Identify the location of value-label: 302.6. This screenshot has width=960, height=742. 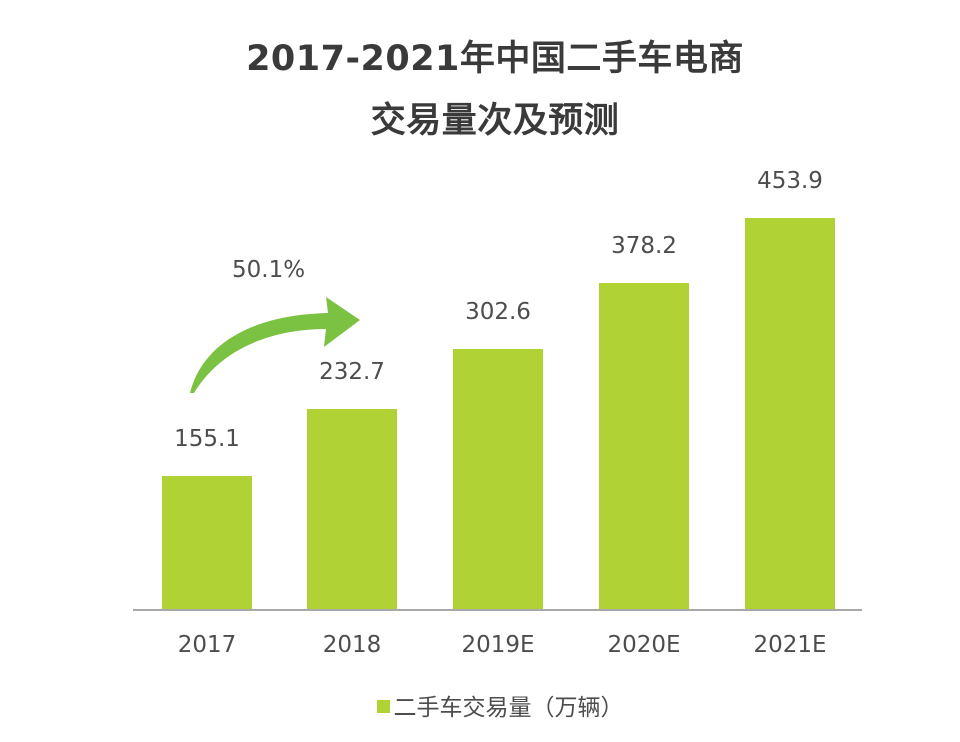
(498, 311).